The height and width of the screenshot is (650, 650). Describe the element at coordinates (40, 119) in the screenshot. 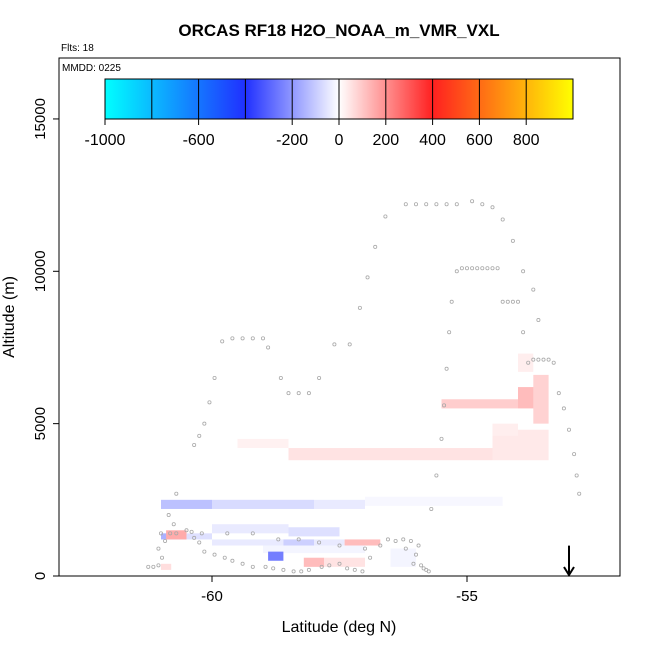

I see `y-tick-label: 15000` at that location.